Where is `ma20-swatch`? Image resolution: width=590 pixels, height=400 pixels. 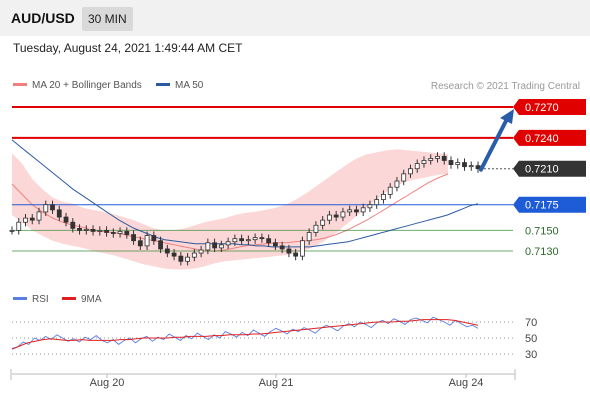 ma20-swatch is located at coordinates (20, 84).